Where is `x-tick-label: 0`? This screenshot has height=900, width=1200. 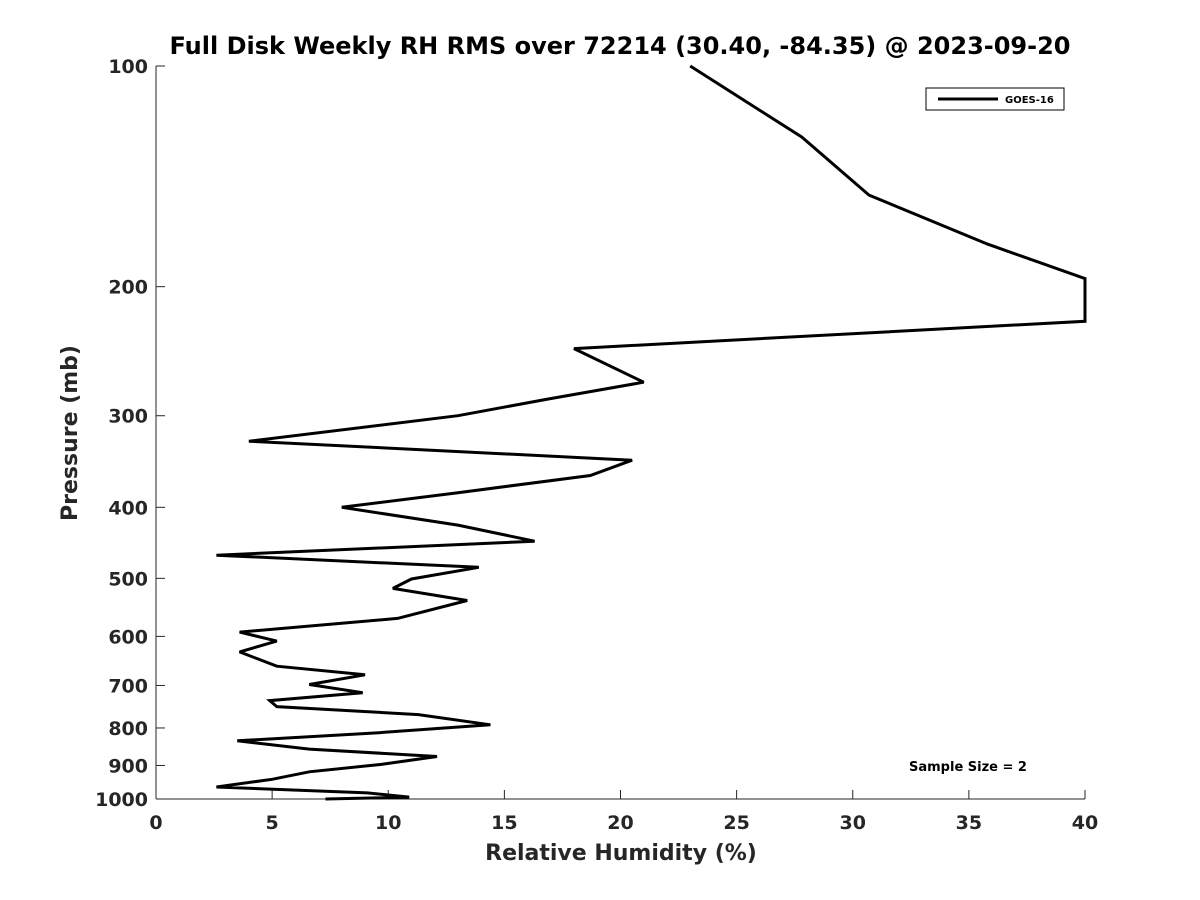
x-tick-label: 0 is located at coordinates (155, 823).